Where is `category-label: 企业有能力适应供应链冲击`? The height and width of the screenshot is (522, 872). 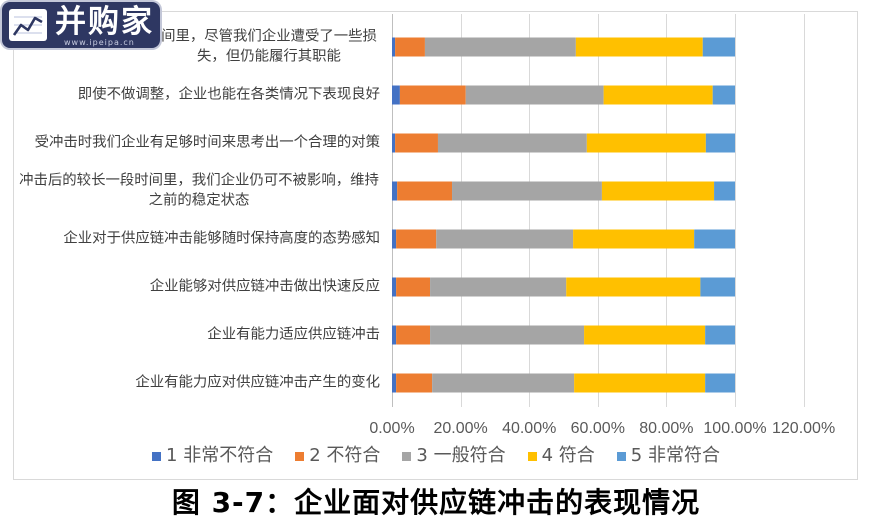 category-label: 企业有能力适应供应链冲击 is located at coordinates (293, 334).